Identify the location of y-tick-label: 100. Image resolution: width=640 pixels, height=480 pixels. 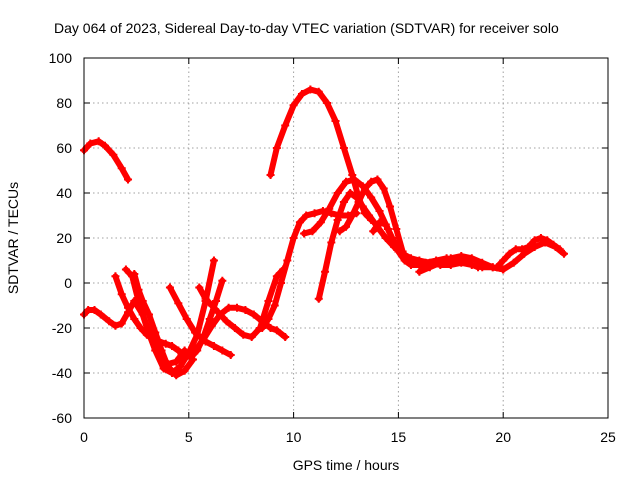
(61, 58).